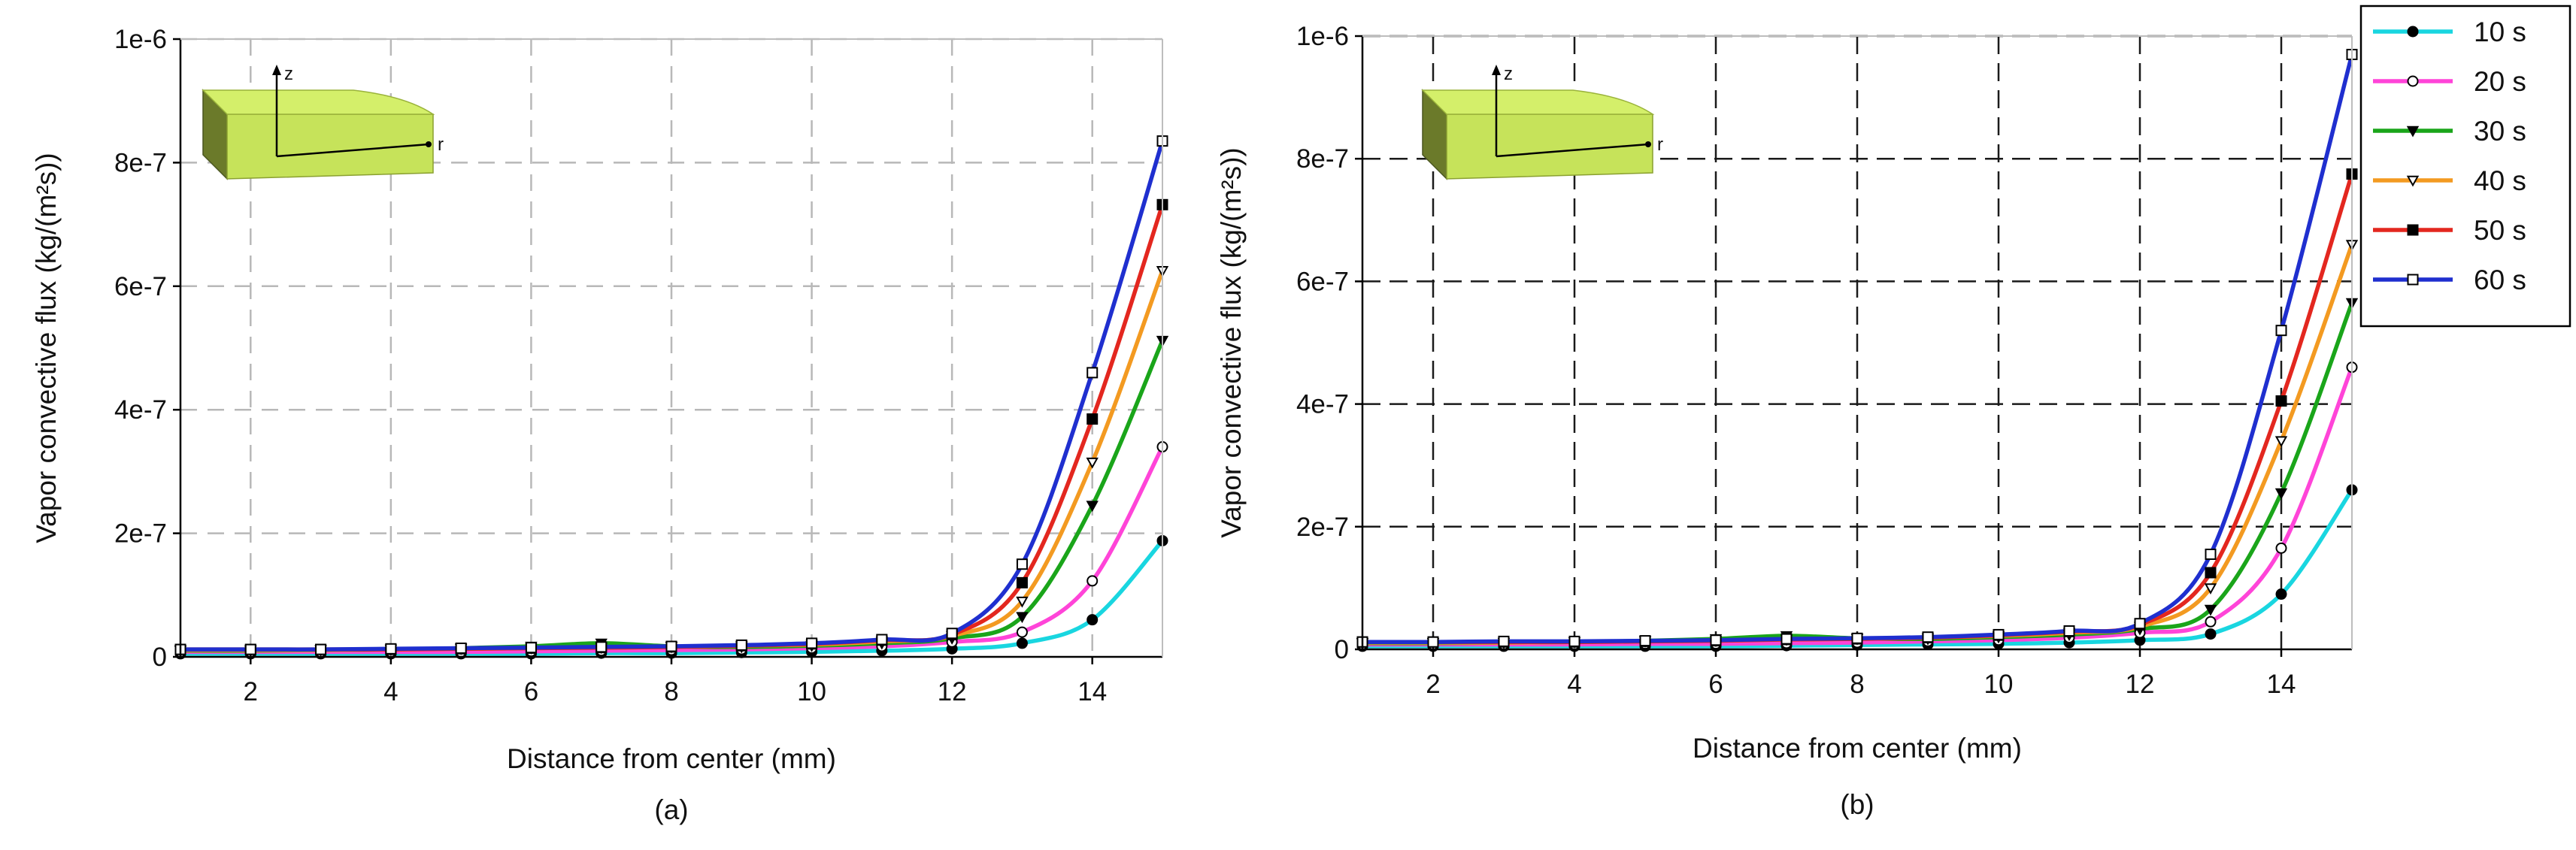 The height and width of the screenshot is (850, 2576). Describe the element at coordinates (1857, 804) in the screenshot. I see `panel-caption-b: (b)` at that location.